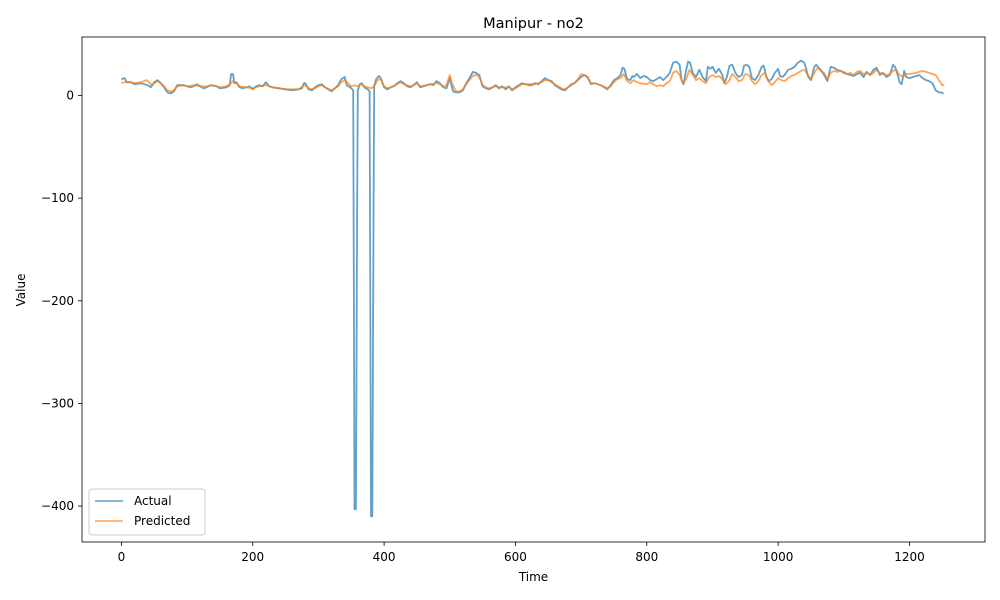 Image resolution: width=1000 pixels, height=600 pixels. Describe the element at coordinates (252, 557) in the screenshot. I see `x-tick-label: 200` at that location.